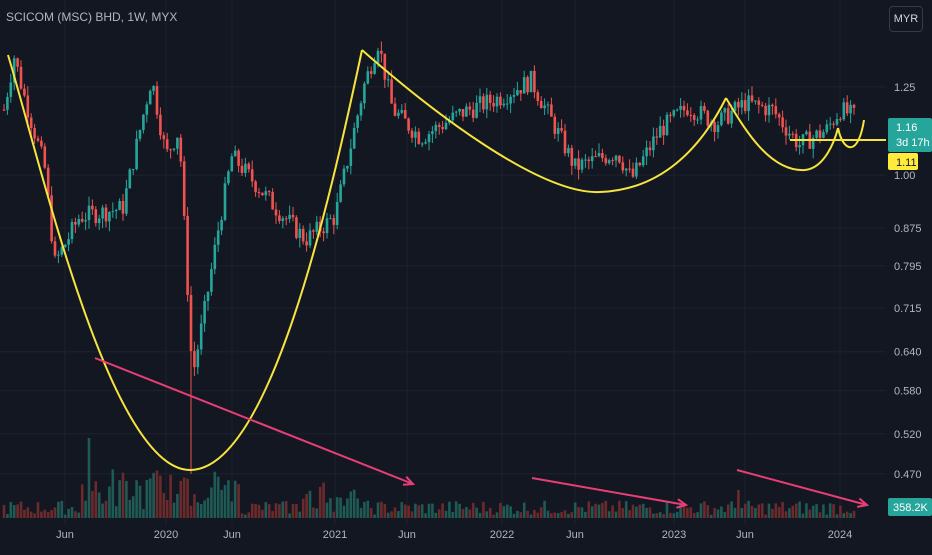  I want to click on currency-button: MYR, so click(906, 19).